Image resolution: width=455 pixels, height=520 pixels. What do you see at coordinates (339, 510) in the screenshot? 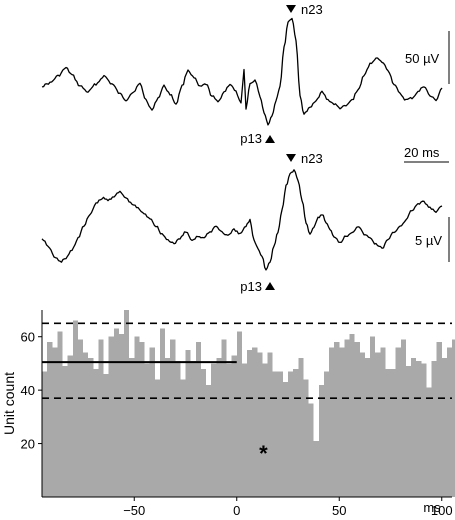
I see `x-tick-label: 50` at bounding box center [339, 510].